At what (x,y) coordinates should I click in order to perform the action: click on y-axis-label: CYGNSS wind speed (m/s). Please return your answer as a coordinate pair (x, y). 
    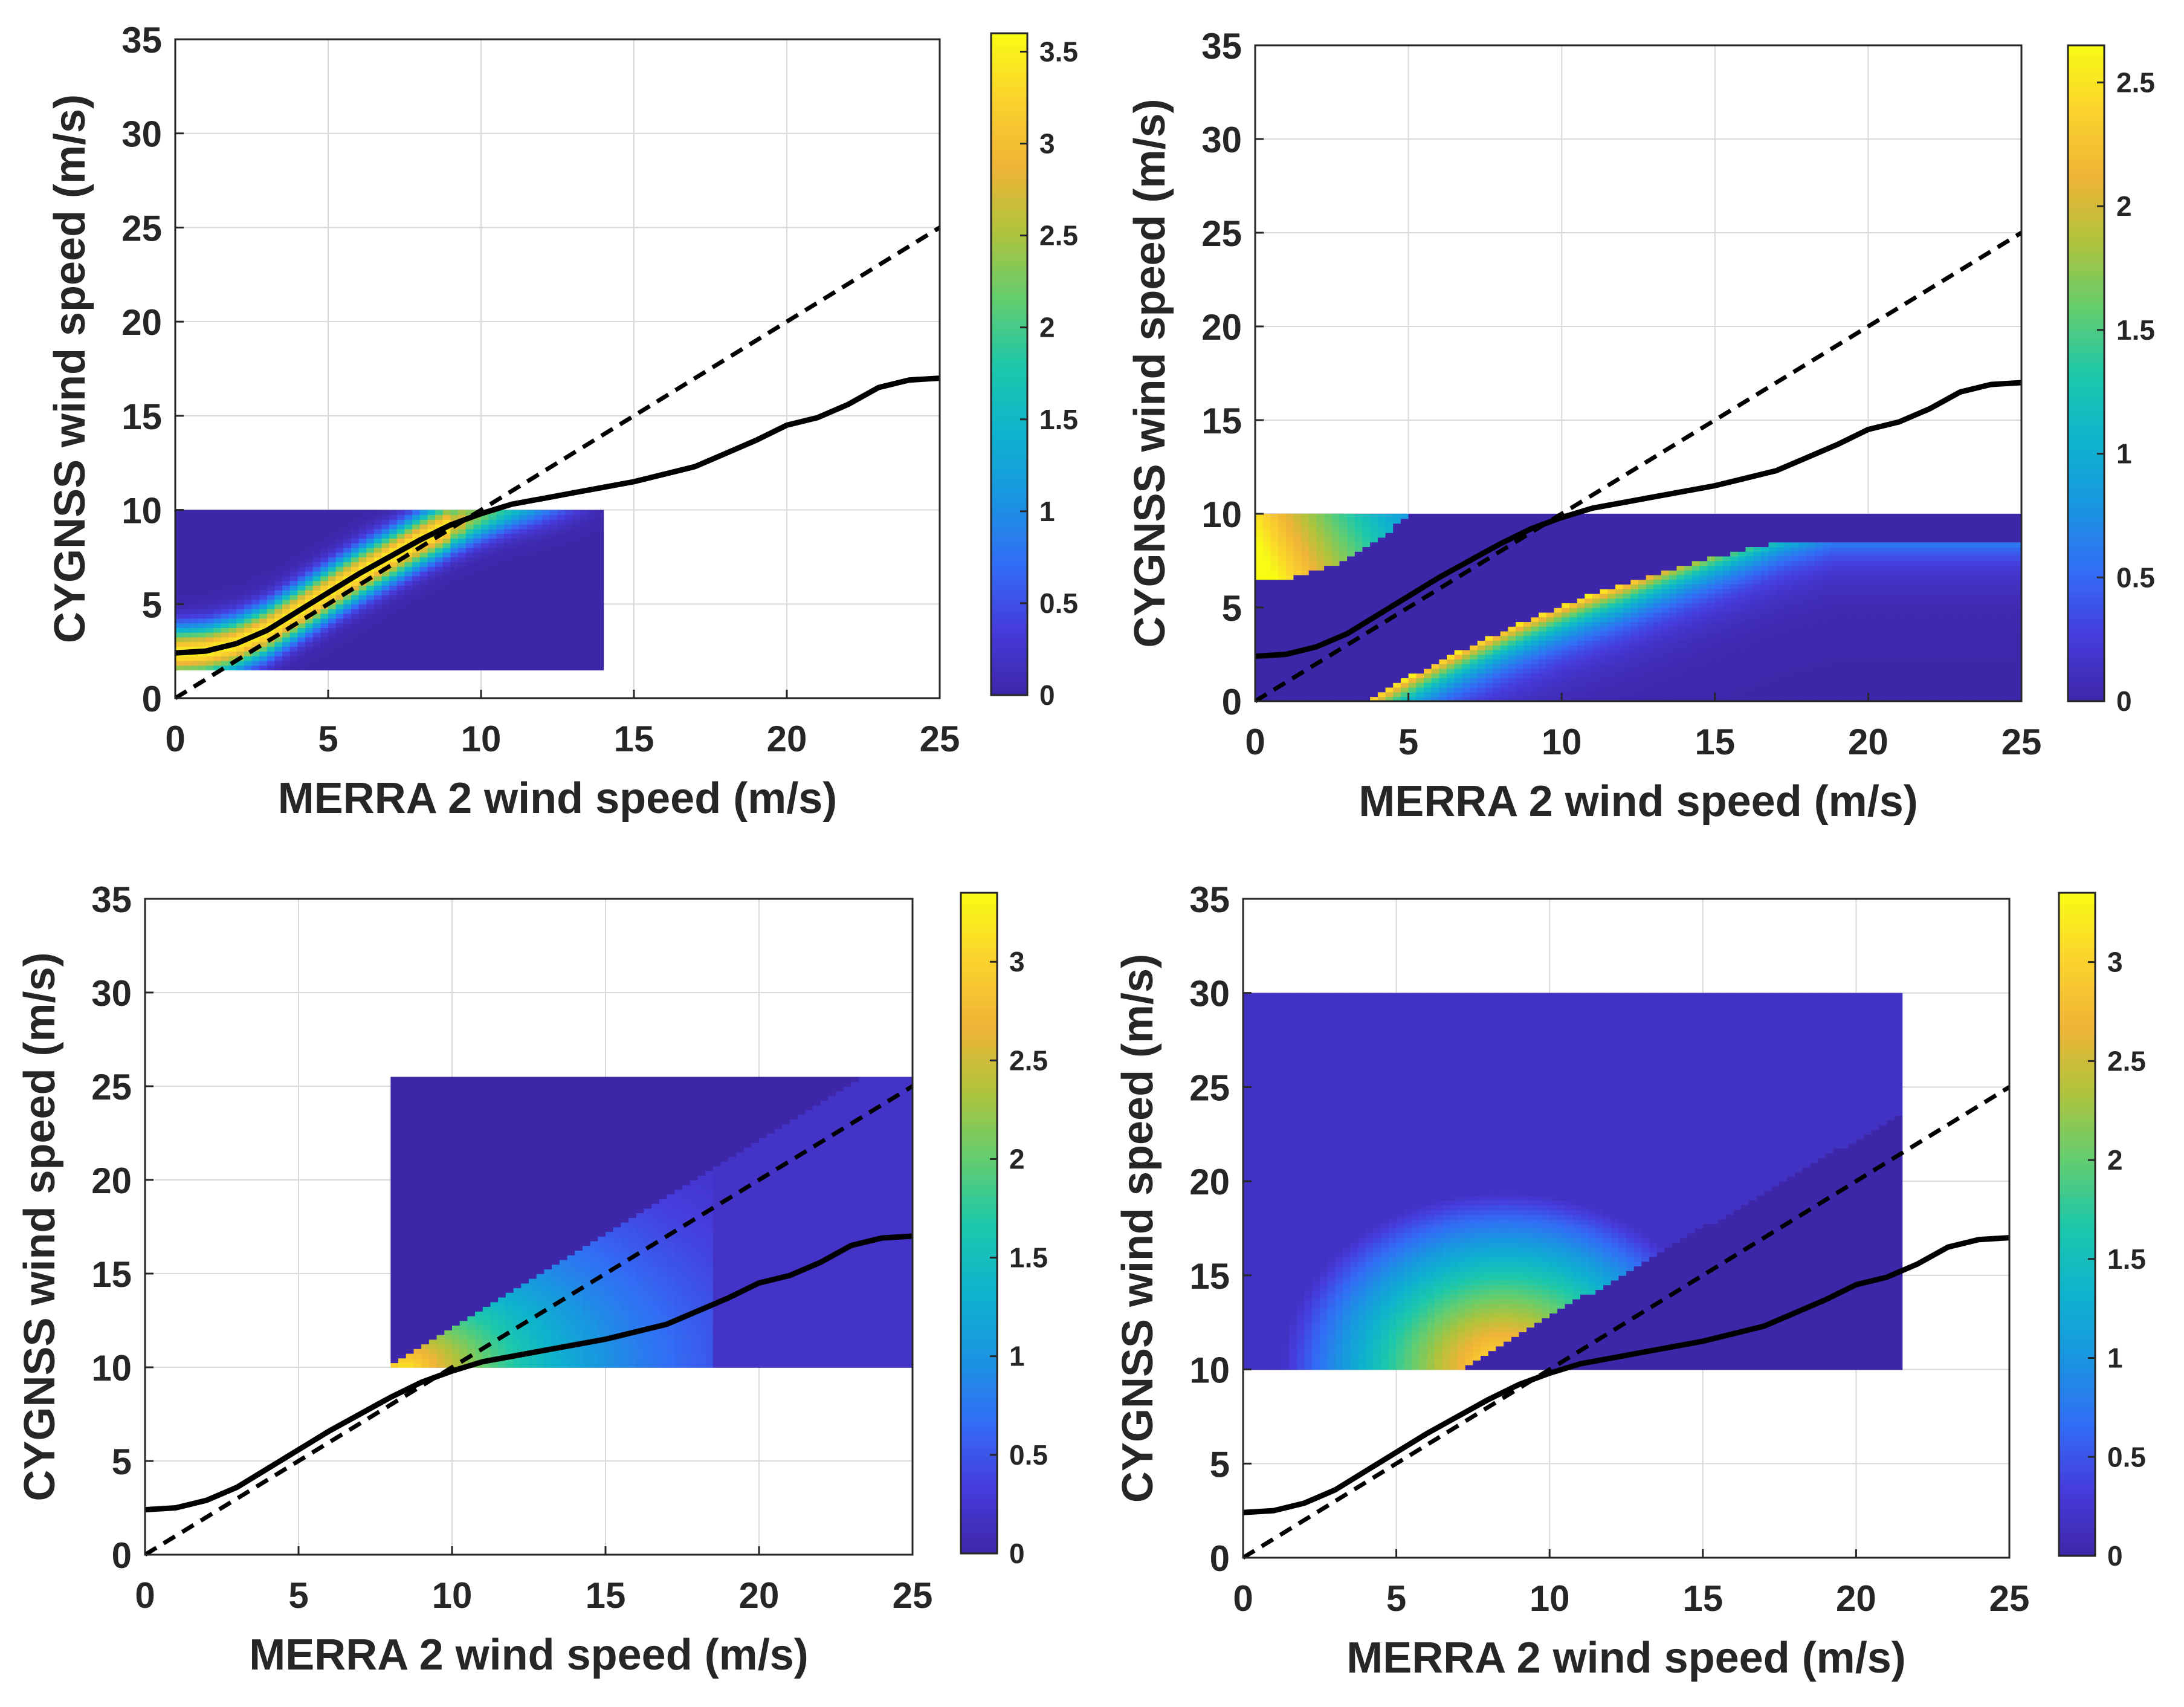
    Looking at the image, I should click on (70, 368).